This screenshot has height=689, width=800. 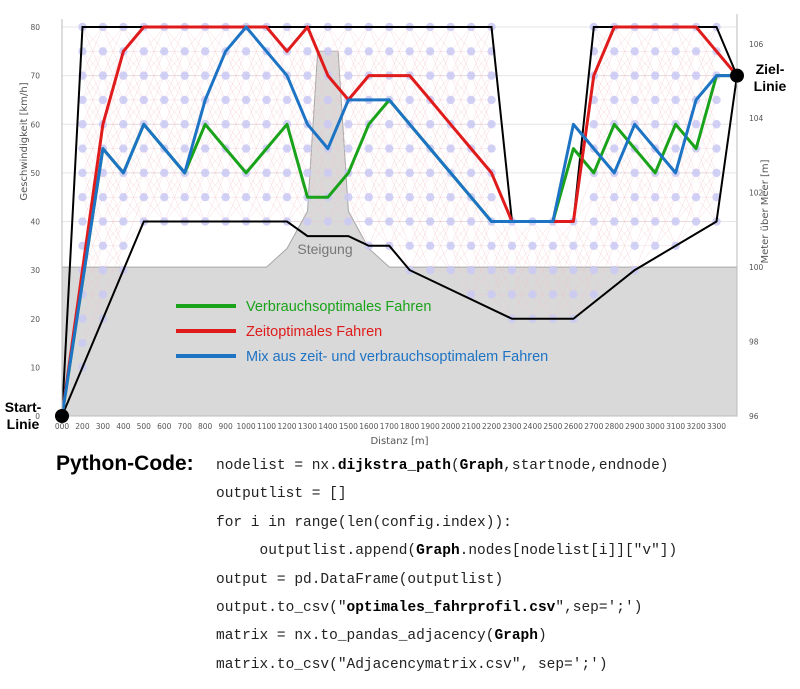 What do you see at coordinates (348, 426) in the screenshot?
I see `x-tick-label: 1500` at bounding box center [348, 426].